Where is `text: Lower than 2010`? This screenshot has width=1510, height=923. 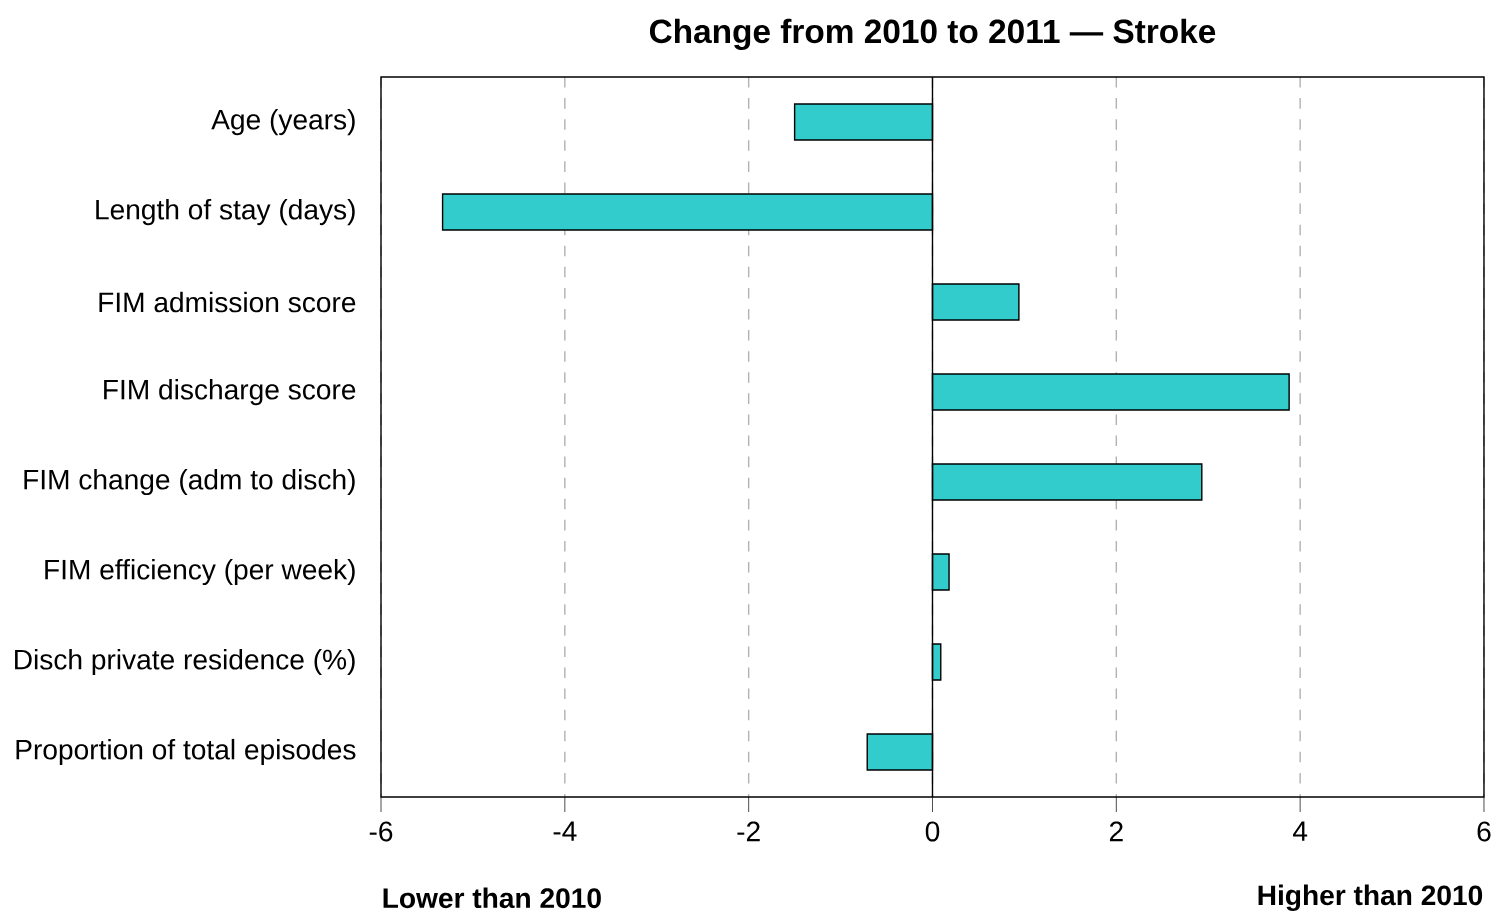
text: Lower than 2010 is located at coordinates (492, 898).